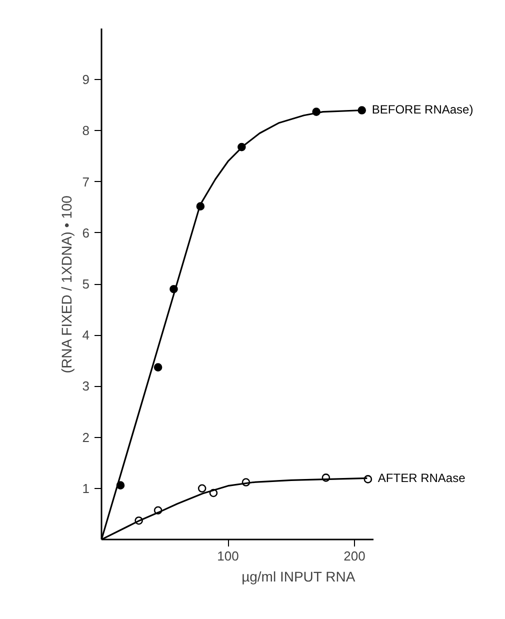  Describe the element at coordinates (86, 130) in the screenshot. I see `y-tick-label: 8` at that location.